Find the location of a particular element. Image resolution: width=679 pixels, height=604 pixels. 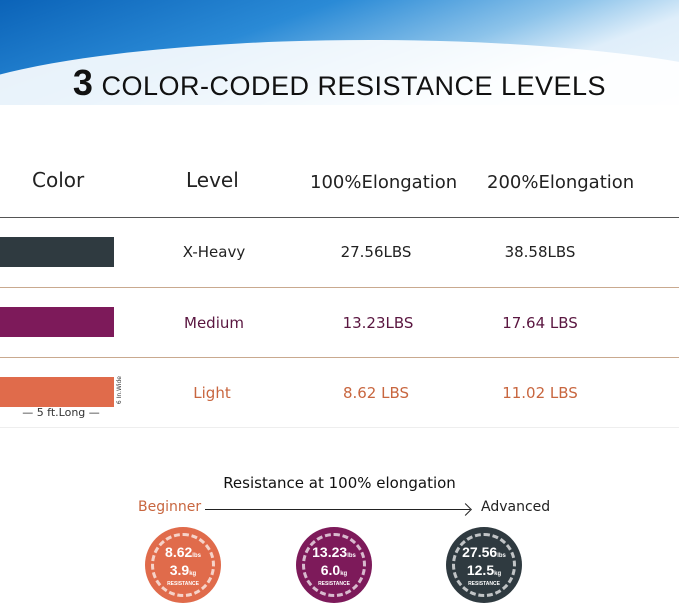

circle-x-heavy: 27.56lbs 12.5kg RESISTANCE is located at coordinates (484, 565).